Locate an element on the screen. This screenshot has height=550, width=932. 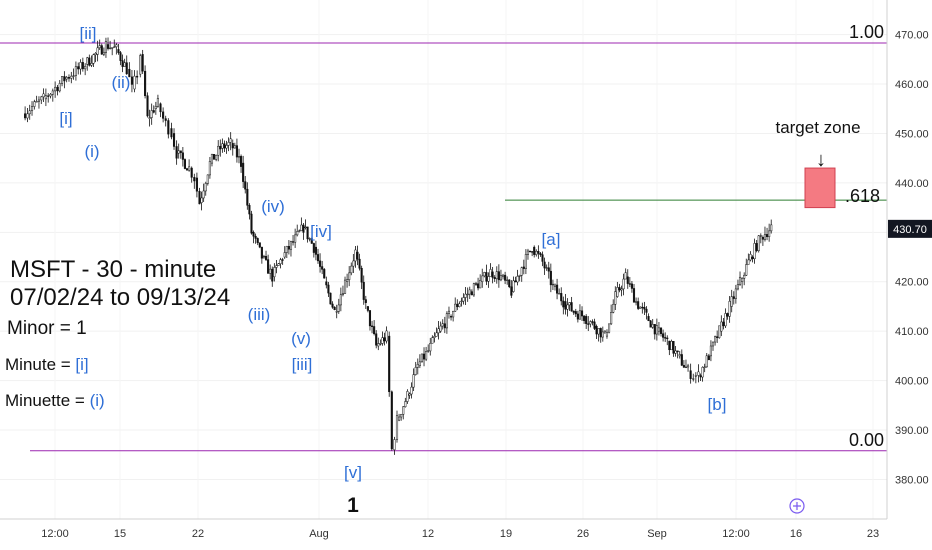
minute-legend-prefix: Minute = is located at coordinates (40, 364).